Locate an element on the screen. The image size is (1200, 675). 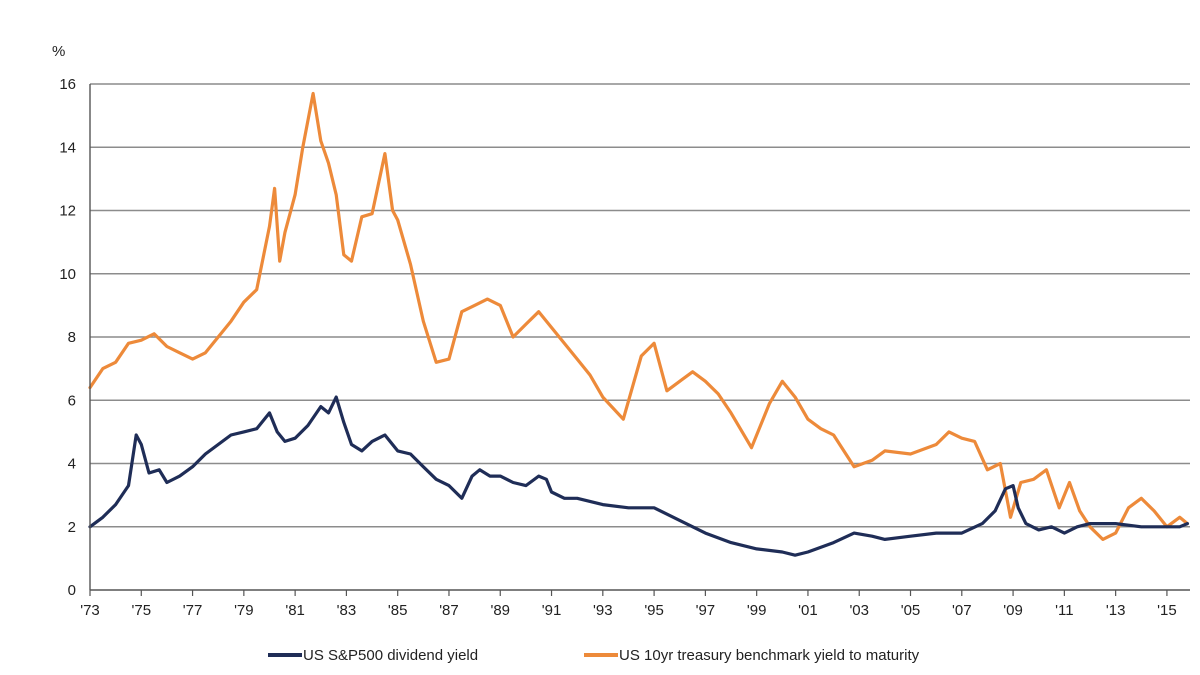
y-tick-label: 12 is located at coordinates (67, 211).